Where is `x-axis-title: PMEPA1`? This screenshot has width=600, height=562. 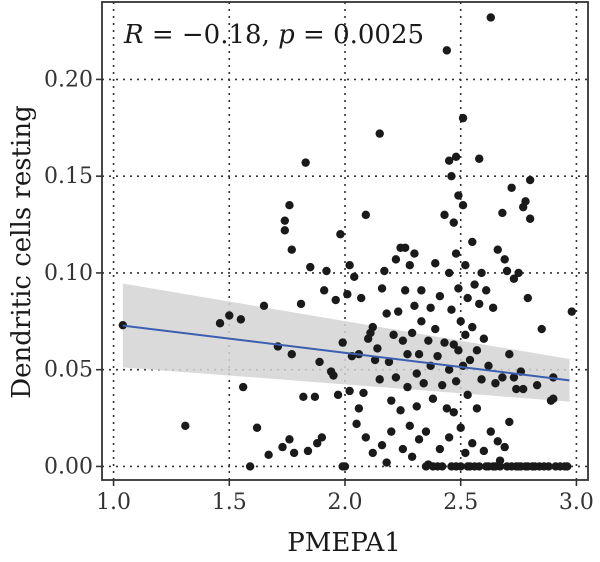
x-axis-title: PMEPA1 is located at coordinates (344, 543).